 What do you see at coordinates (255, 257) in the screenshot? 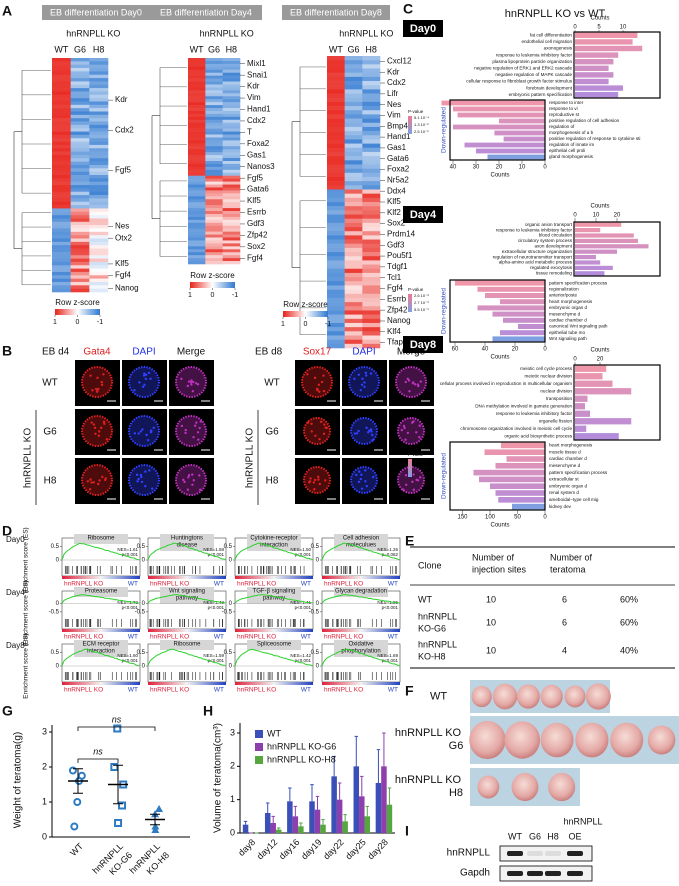
I see `gene-label: Fgf4` at bounding box center [255, 257].